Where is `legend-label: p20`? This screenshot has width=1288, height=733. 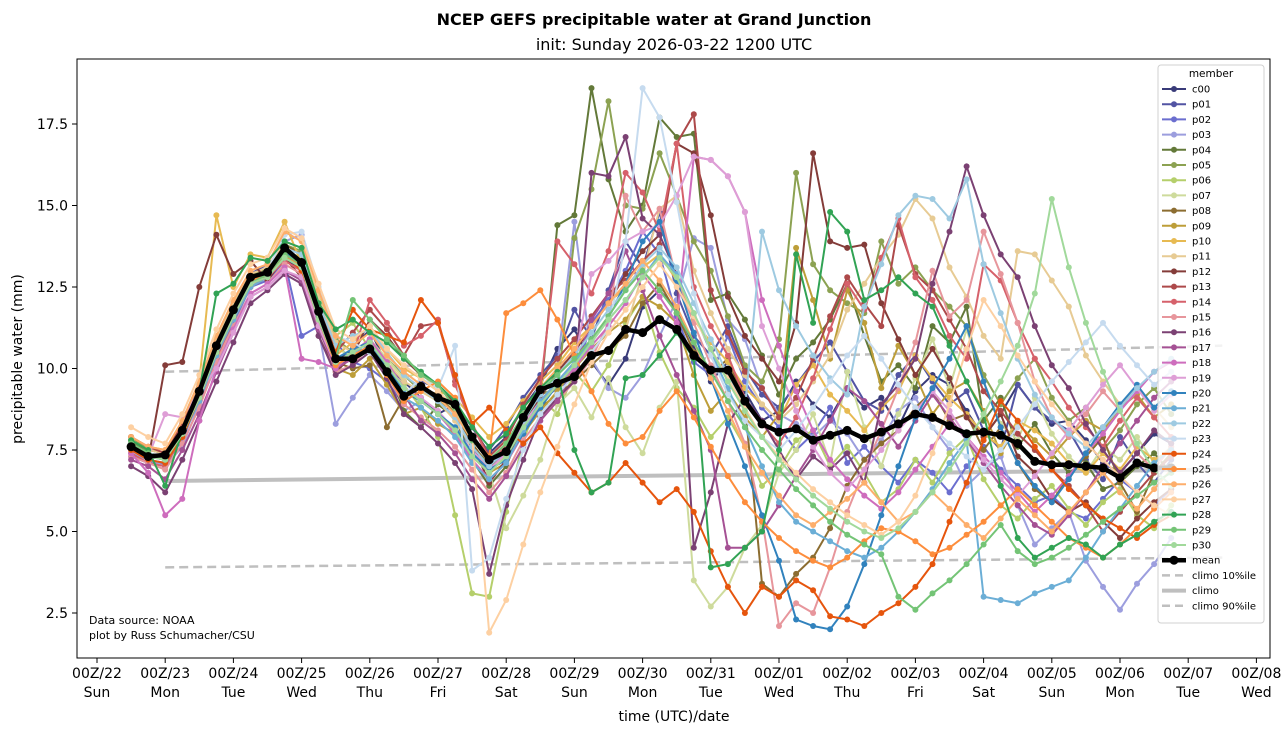
legend-label: p20 is located at coordinates (1201, 394).